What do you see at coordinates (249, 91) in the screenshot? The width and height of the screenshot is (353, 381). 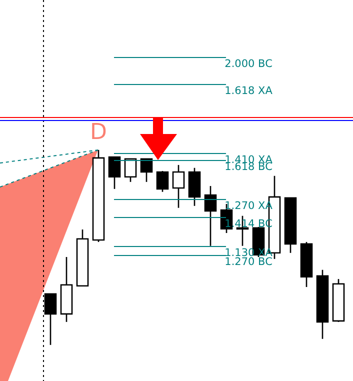 I see `ref-line-label: 1.618 XA` at bounding box center [249, 91].